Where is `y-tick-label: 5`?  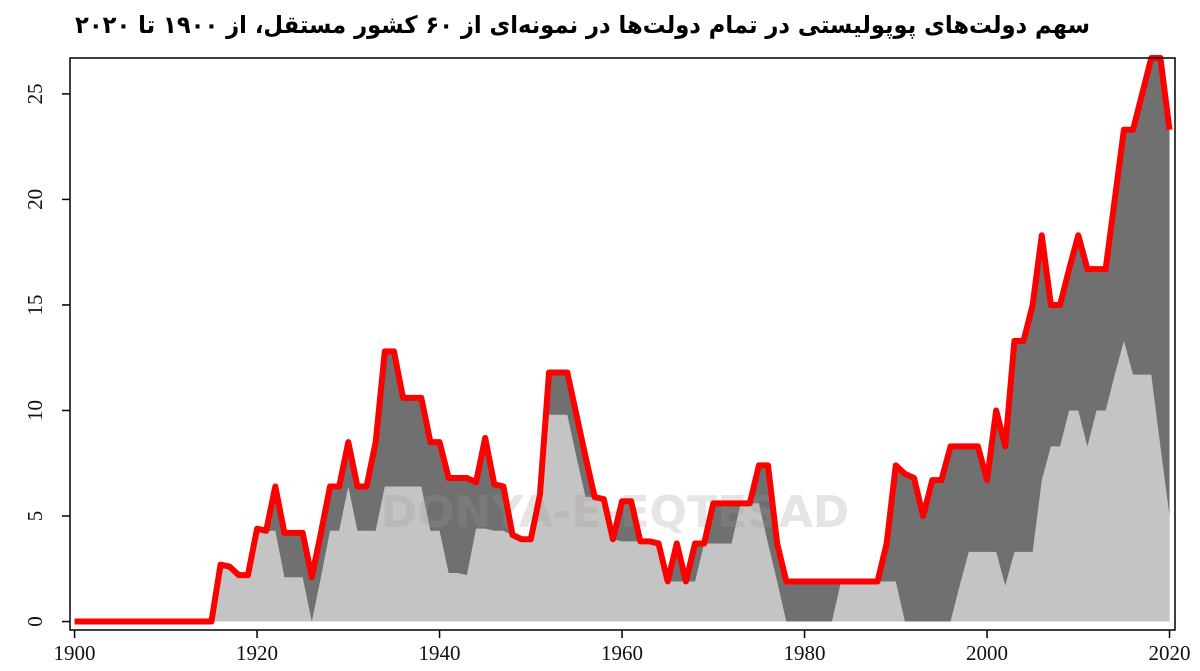
y-tick-label: 5 is located at coordinates (35, 516).